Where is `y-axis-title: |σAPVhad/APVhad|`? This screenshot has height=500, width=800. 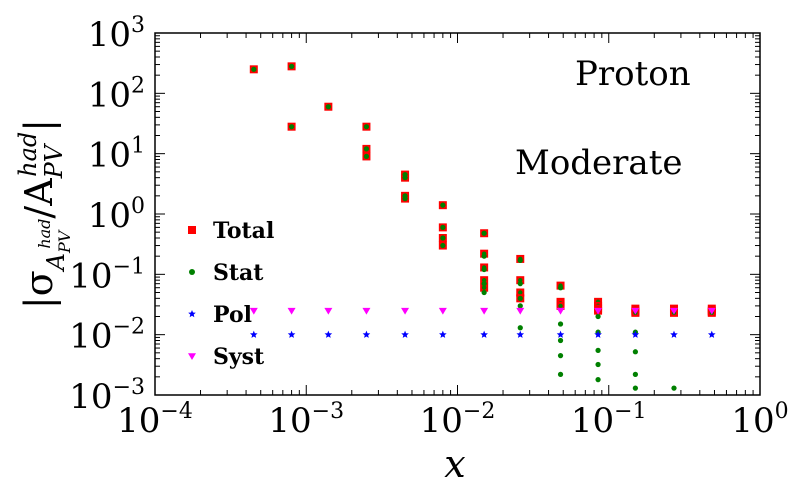
y-axis-title: |σAPVhad/APVhad| is located at coordinates (44, 214).